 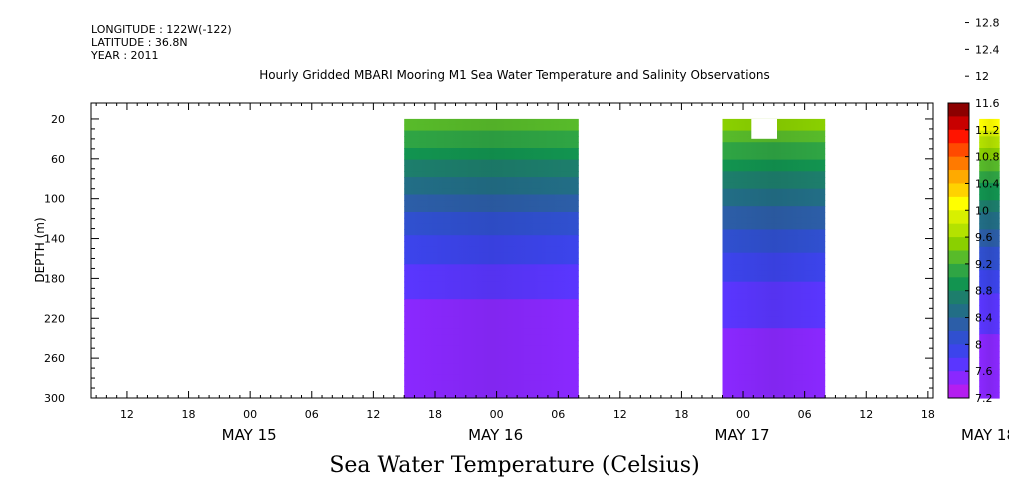 I want to click on colorbar-label: 12.4, so click(x=987, y=49).